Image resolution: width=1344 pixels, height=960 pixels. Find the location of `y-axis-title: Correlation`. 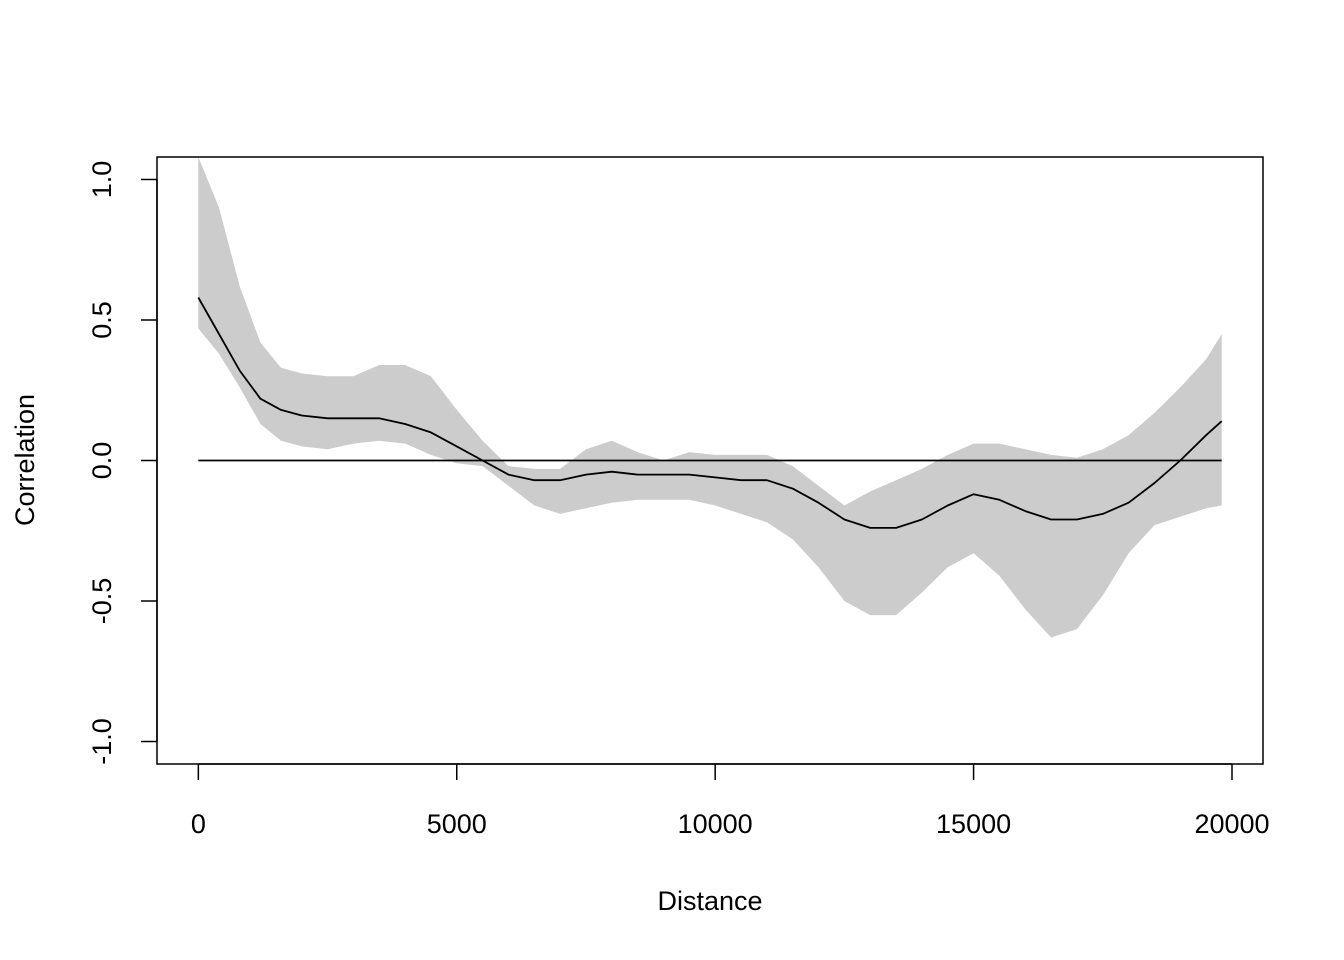

y-axis-title: Correlation is located at coordinates (25, 460).